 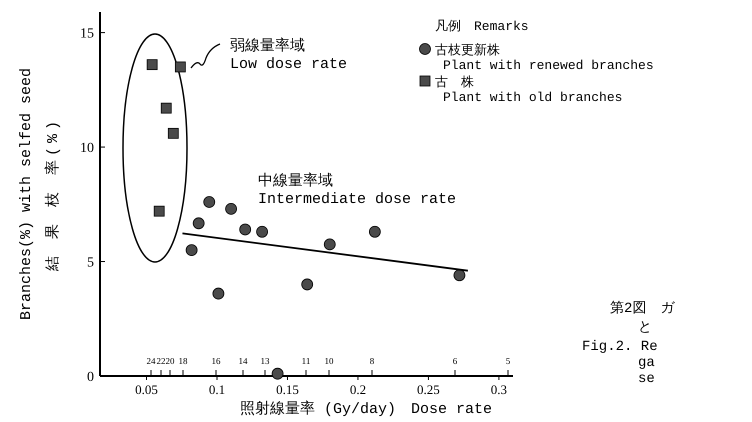 What do you see at coordinates (428, 389) in the screenshot?
I see `x-tick-label: 0.25` at bounding box center [428, 389].